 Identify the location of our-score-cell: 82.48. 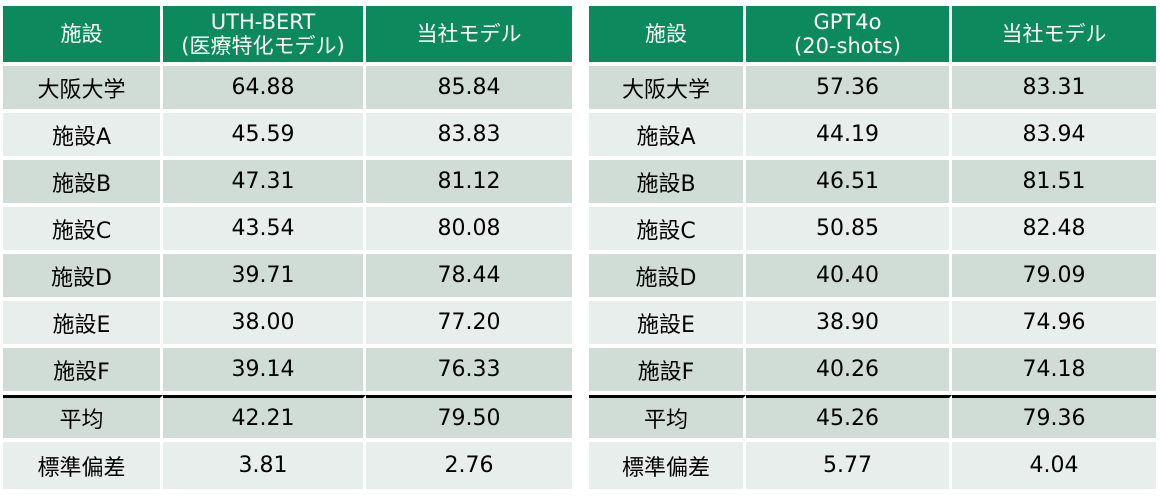
(1054, 230).